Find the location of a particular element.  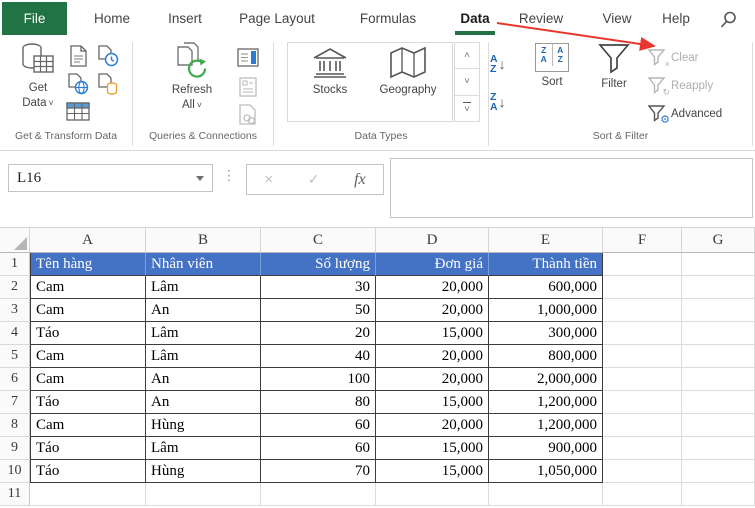

cell-B9: Lâm is located at coordinates (203, 448).